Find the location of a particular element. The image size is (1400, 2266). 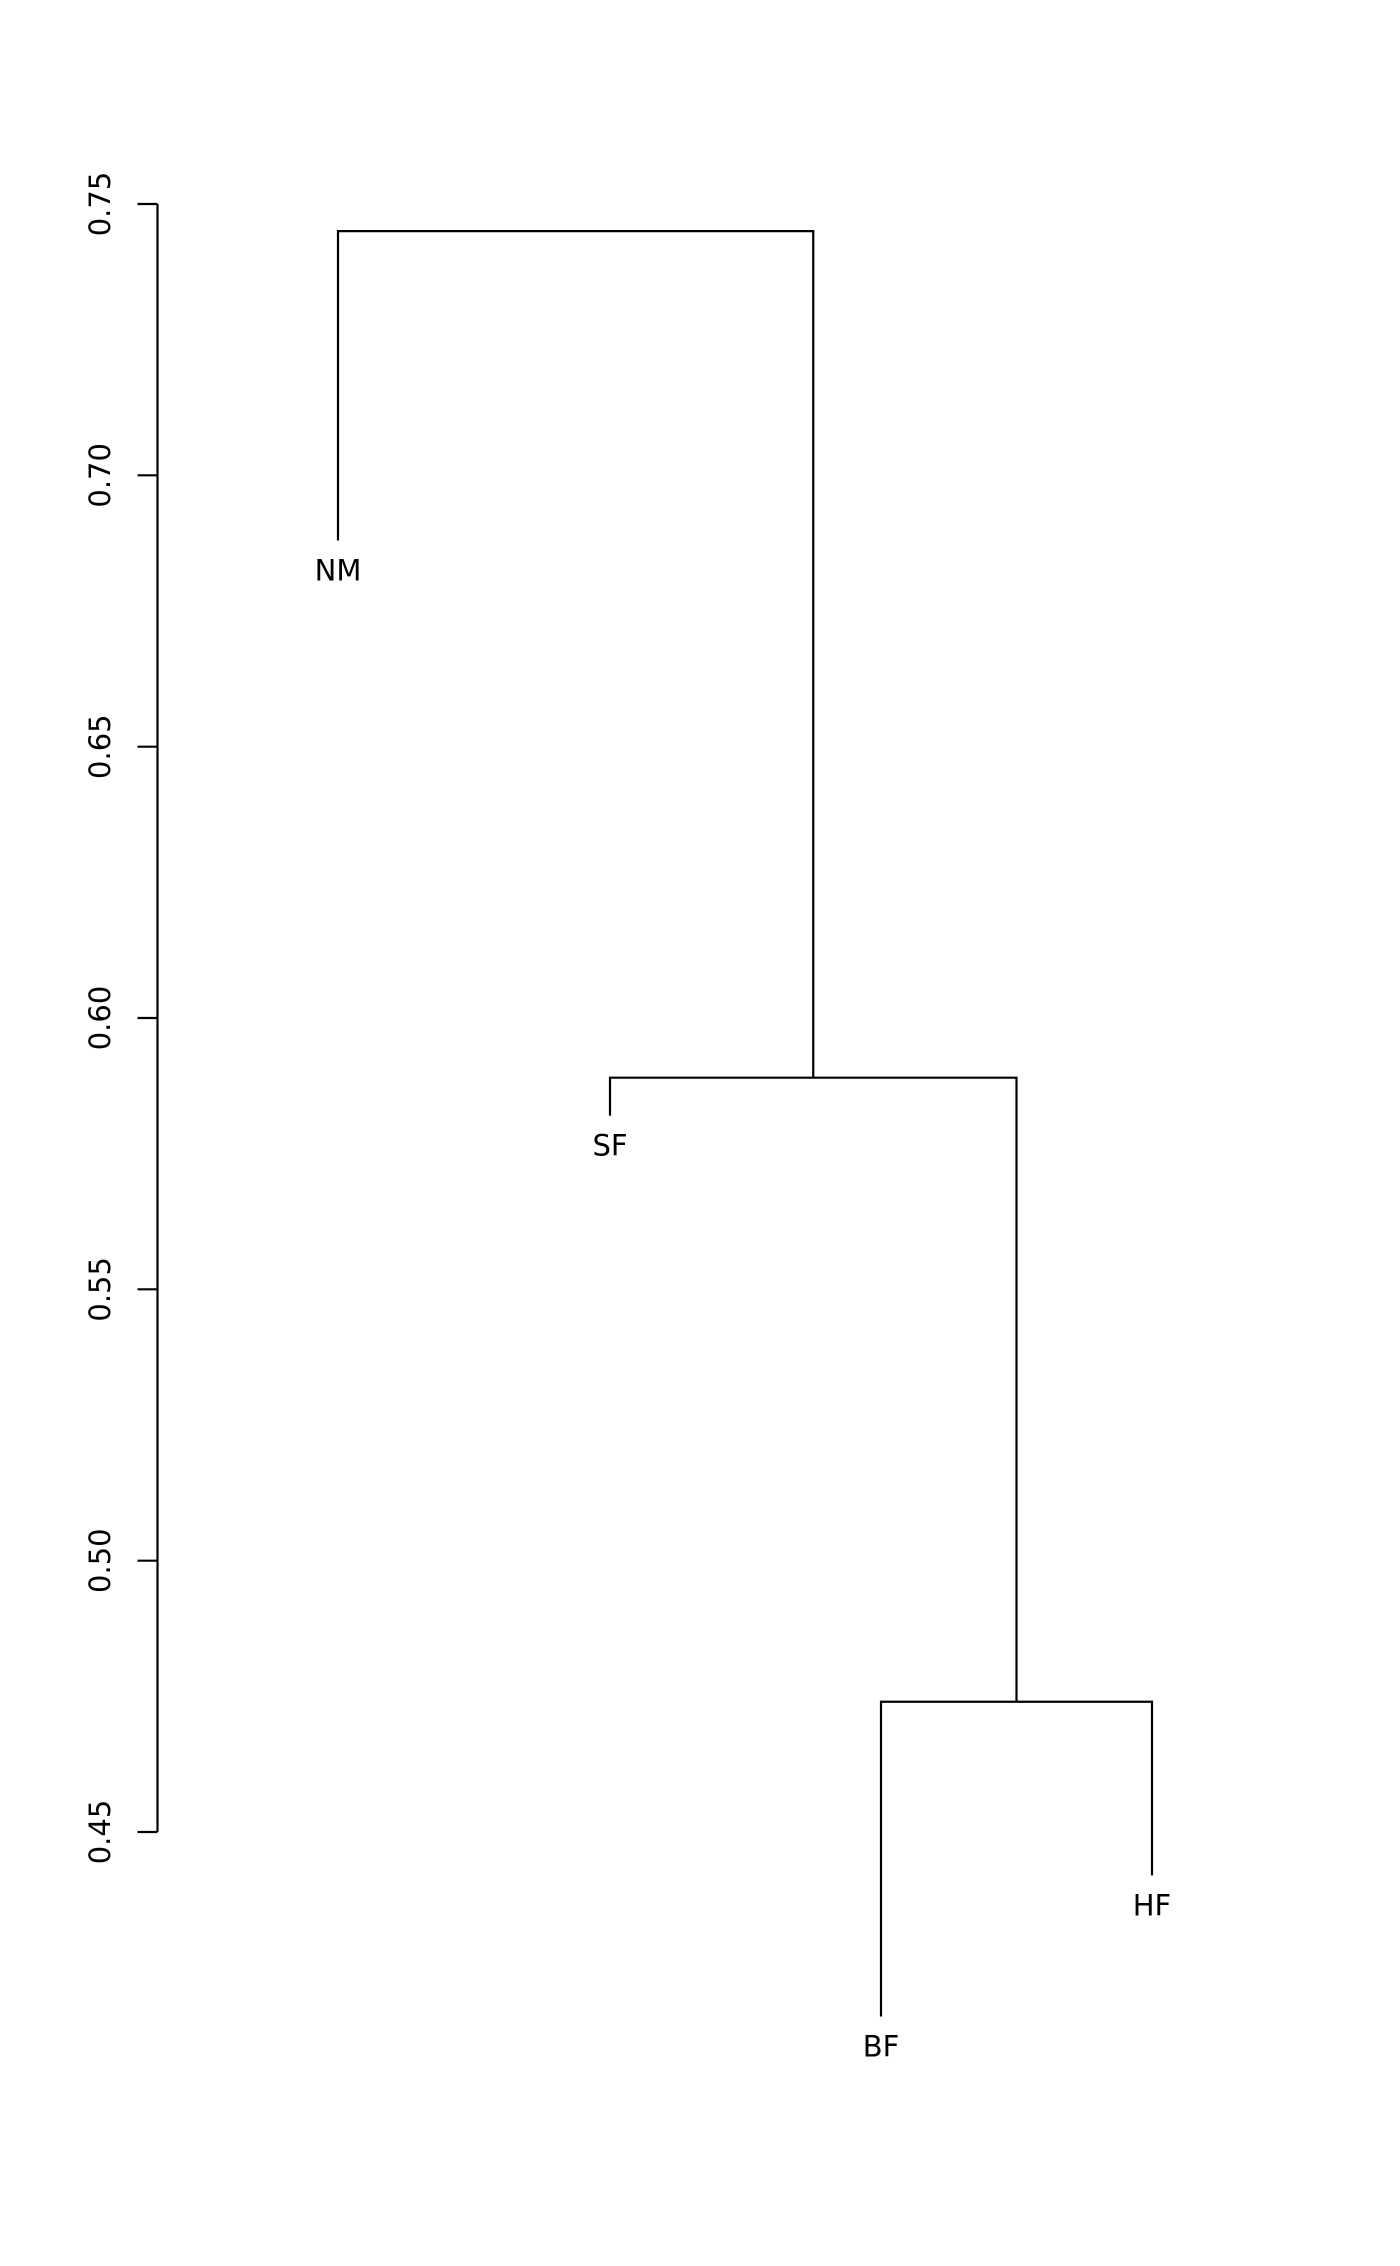

y-tick-label: 0.75 is located at coordinates (100, 204).